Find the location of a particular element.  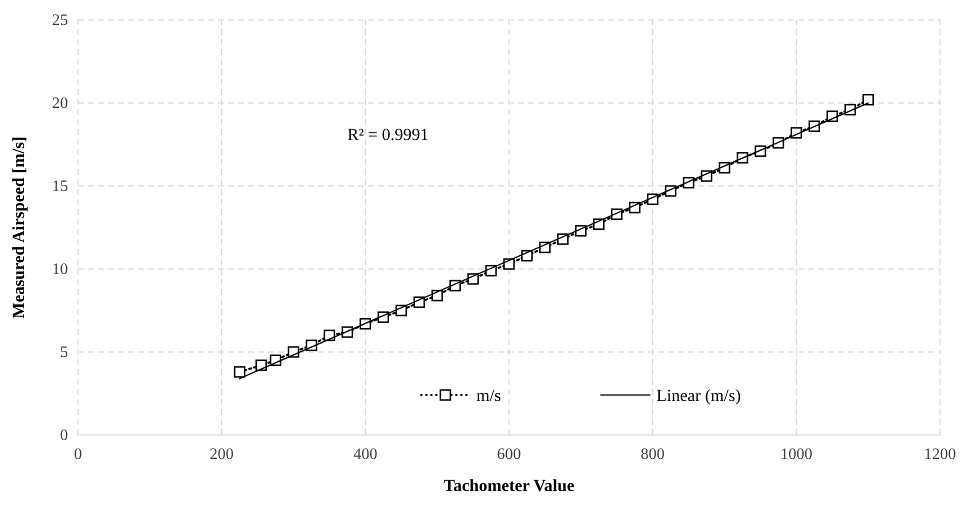

x-axis-title: Tachometer Value is located at coordinates (509, 485).